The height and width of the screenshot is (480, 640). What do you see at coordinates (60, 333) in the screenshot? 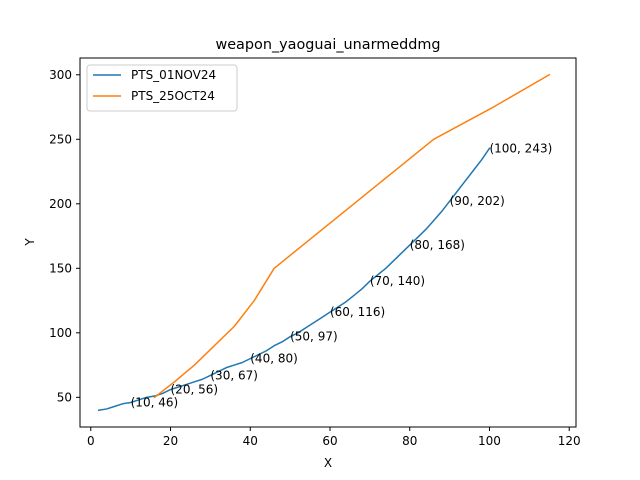
I see `y-tick-label: 100` at bounding box center [60, 333].